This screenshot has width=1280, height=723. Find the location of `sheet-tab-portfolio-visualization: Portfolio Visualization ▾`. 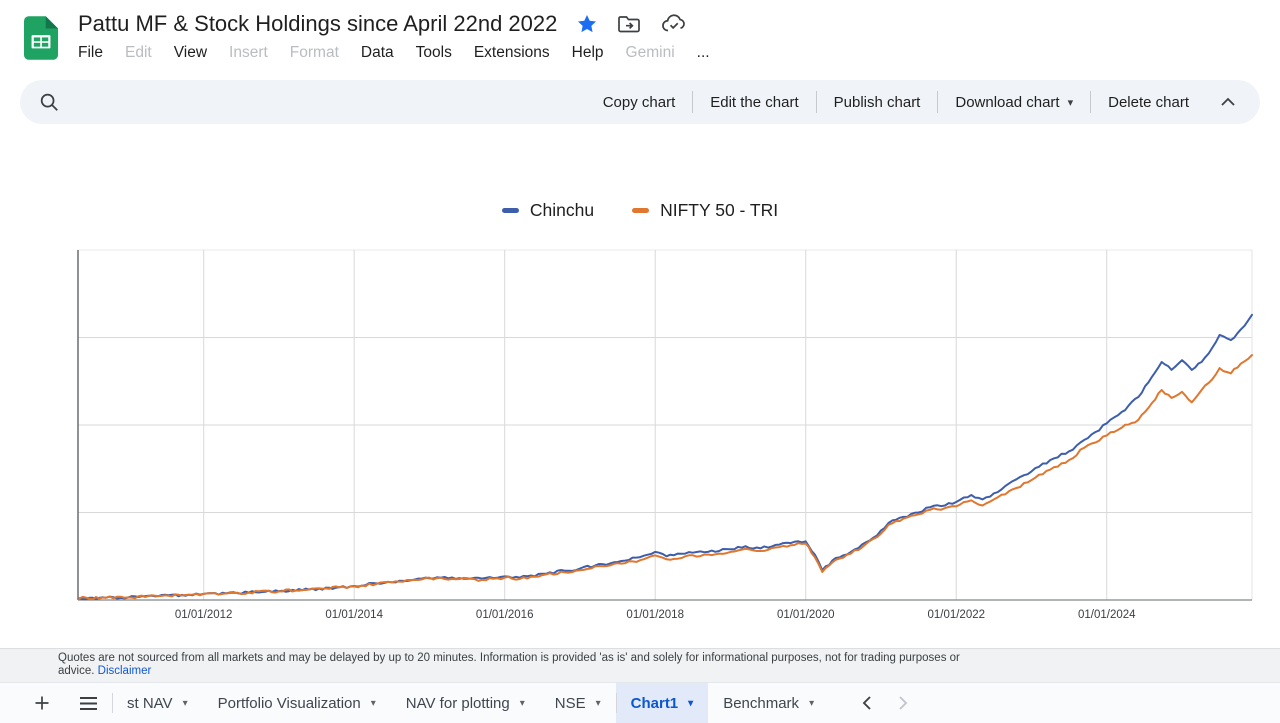

sheet-tab-portfolio-visualization: Portfolio Visualization ▾ is located at coordinates (297, 703).